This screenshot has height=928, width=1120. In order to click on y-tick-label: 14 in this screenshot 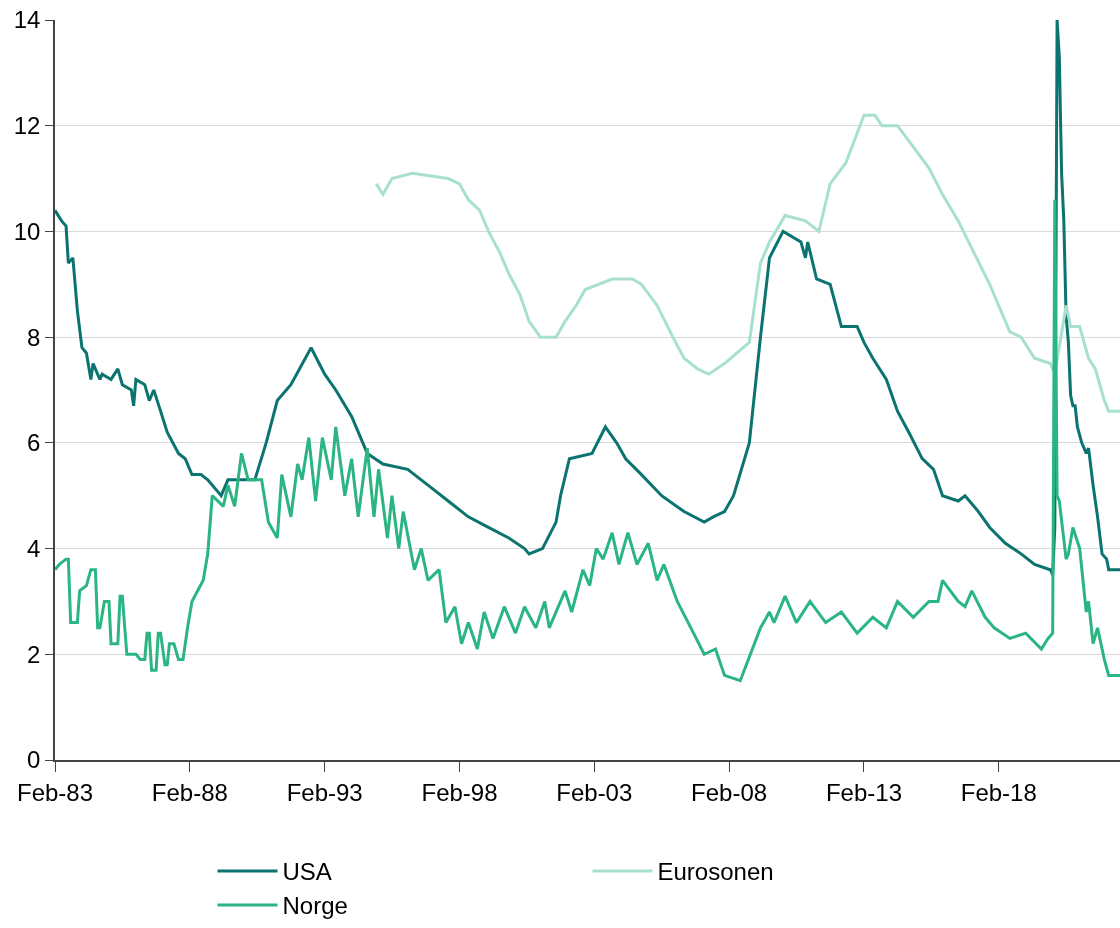, I will do `click(27, 20)`.